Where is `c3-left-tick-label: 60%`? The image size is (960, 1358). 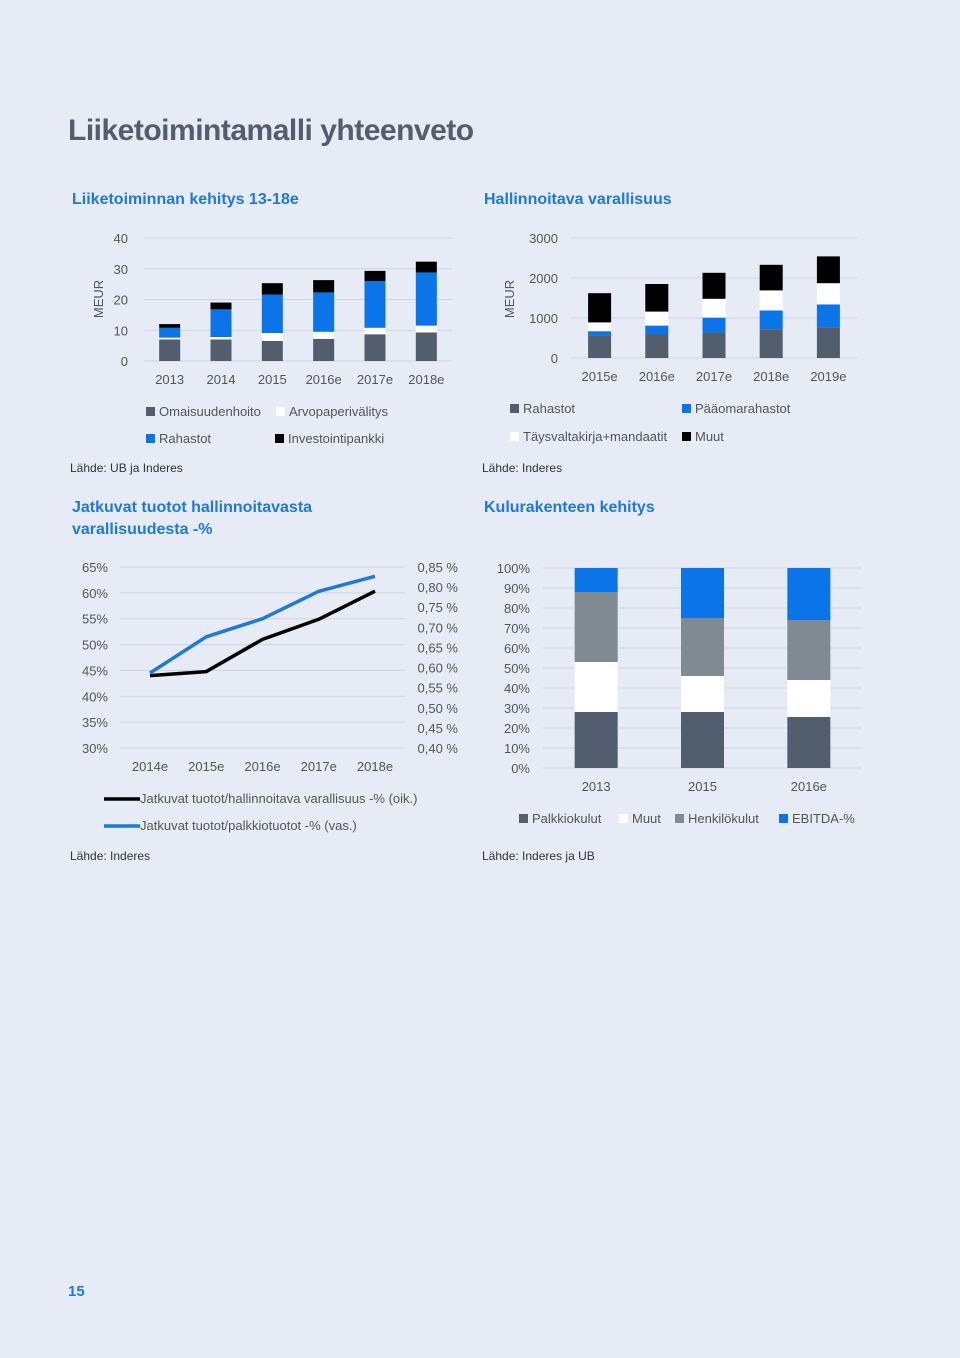
c3-left-tick-label: 60% is located at coordinates (95, 593).